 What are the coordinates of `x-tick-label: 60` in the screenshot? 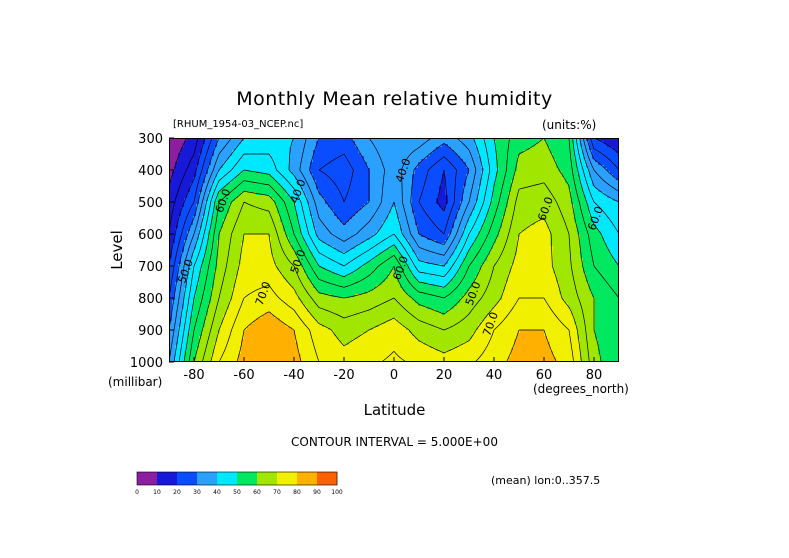 It's located at (544, 375).